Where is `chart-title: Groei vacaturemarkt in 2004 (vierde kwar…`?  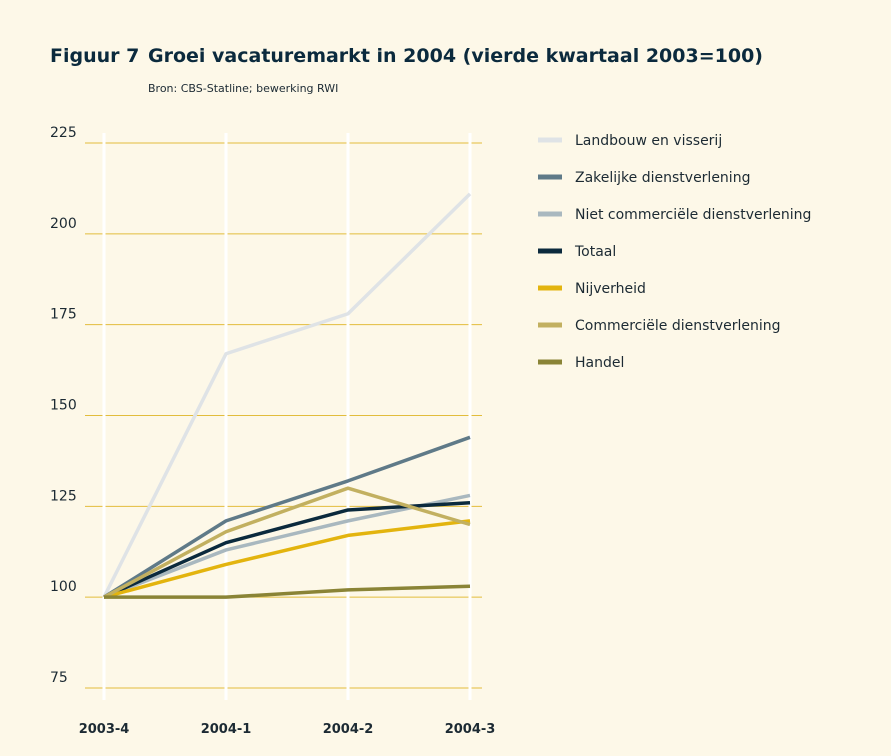
chart-title: Groei vacaturemarkt in 2004 (vierde kwar… is located at coordinates (455, 56).